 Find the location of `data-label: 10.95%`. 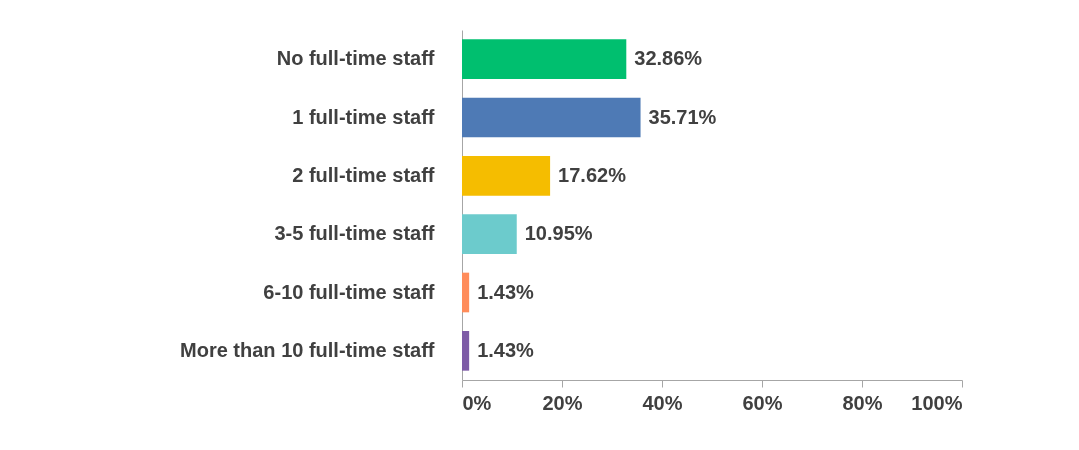

data-label: 10.95% is located at coordinates (558, 233).